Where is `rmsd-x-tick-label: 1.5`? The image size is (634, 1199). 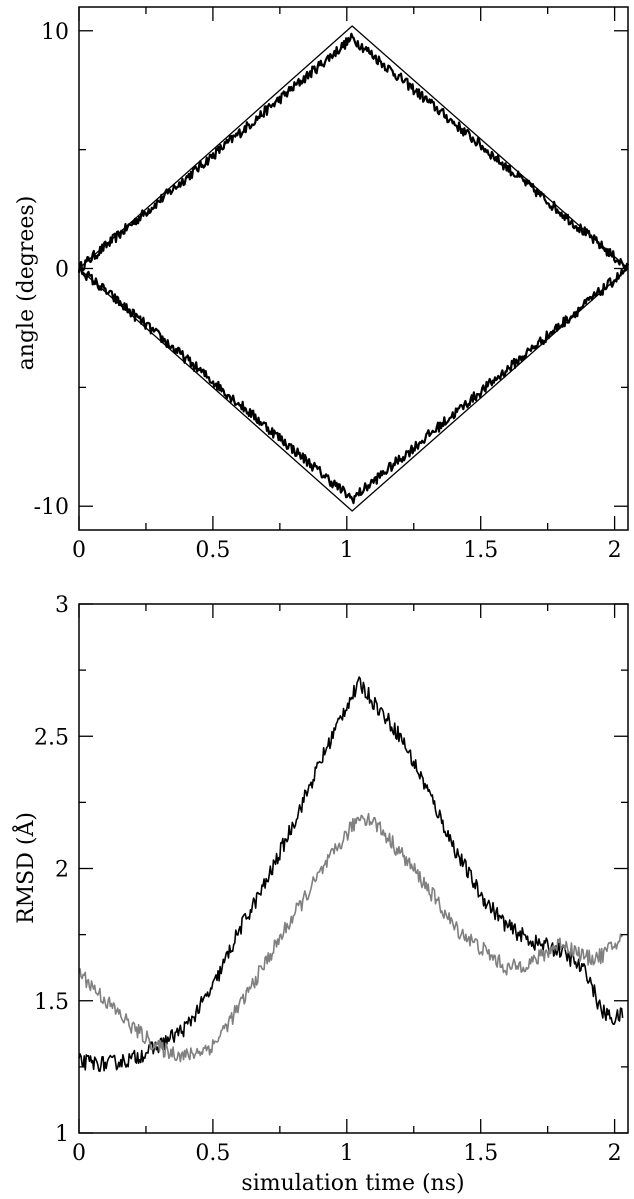 rmsd-x-tick-label: 1.5 is located at coordinates (480, 1153).